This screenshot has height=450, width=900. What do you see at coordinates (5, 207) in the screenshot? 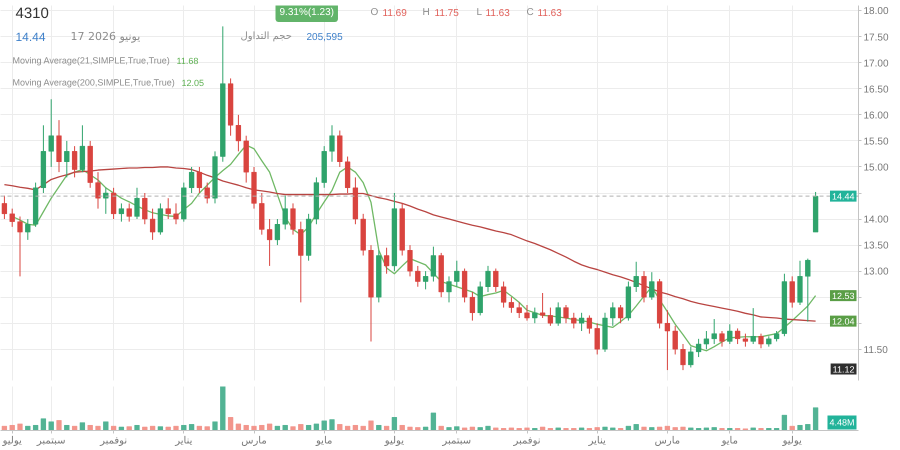
I see `candlestick` at bounding box center [5, 207].